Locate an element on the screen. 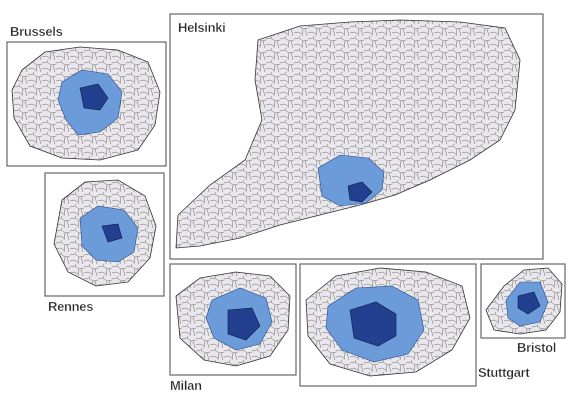  brussels-panel: Brussels is located at coordinates (86, 95).